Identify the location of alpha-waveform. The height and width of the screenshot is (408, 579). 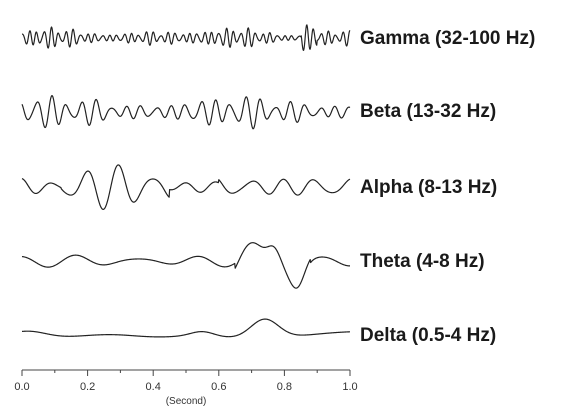
(186, 187).